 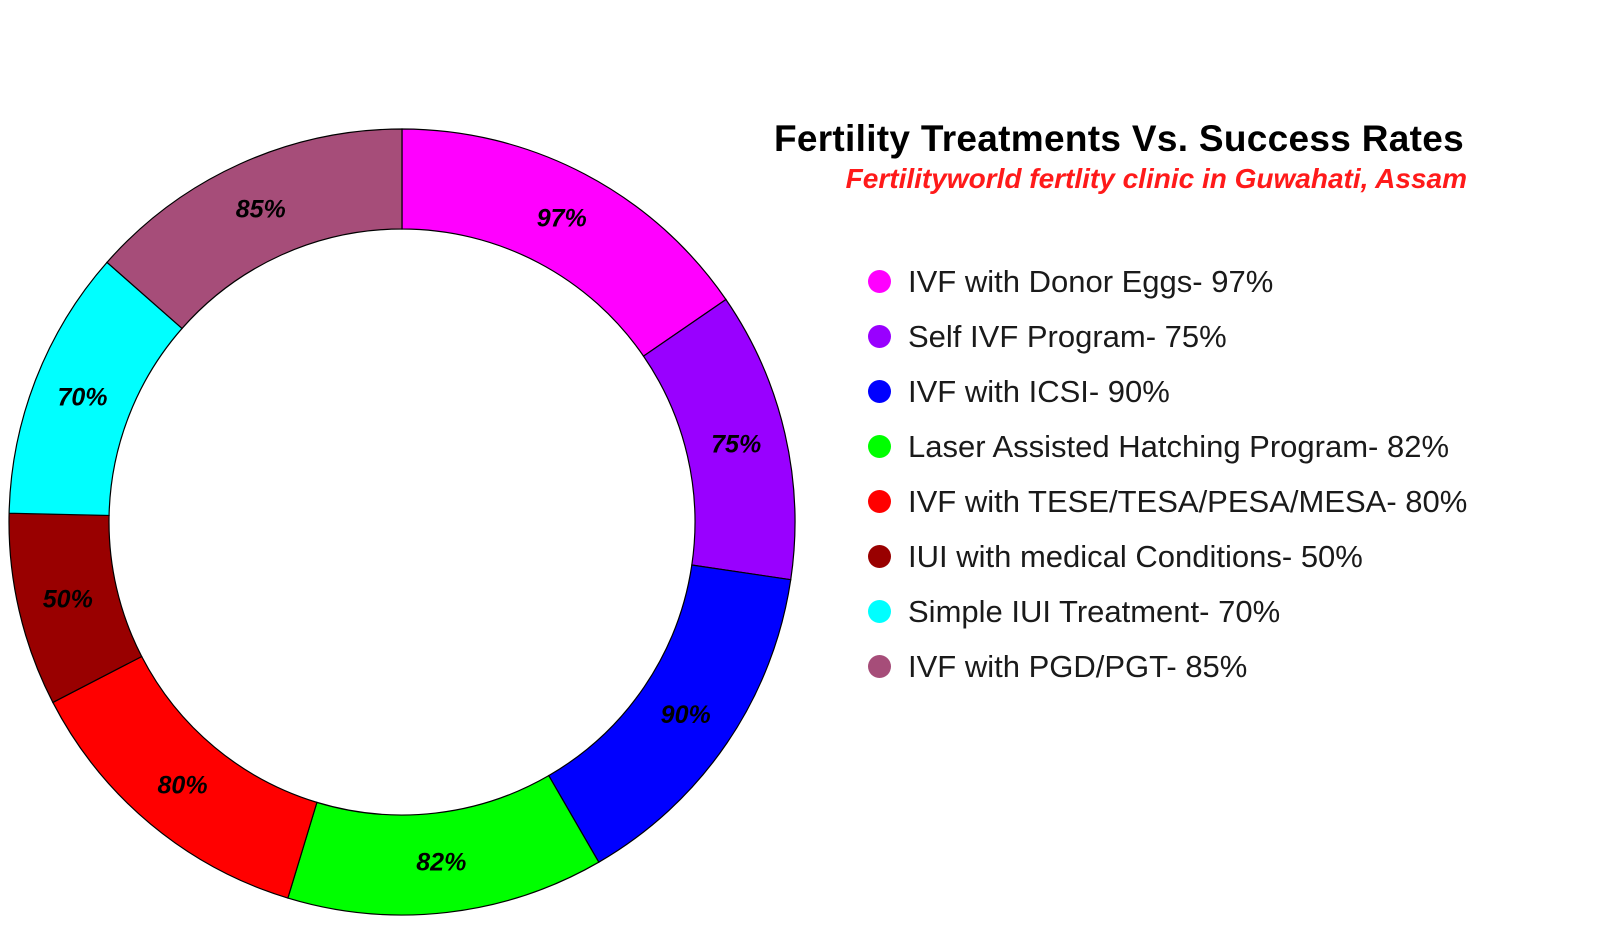 I want to click on slice-label-simple-iui-treatment: 70%, so click(x=82, y=397).